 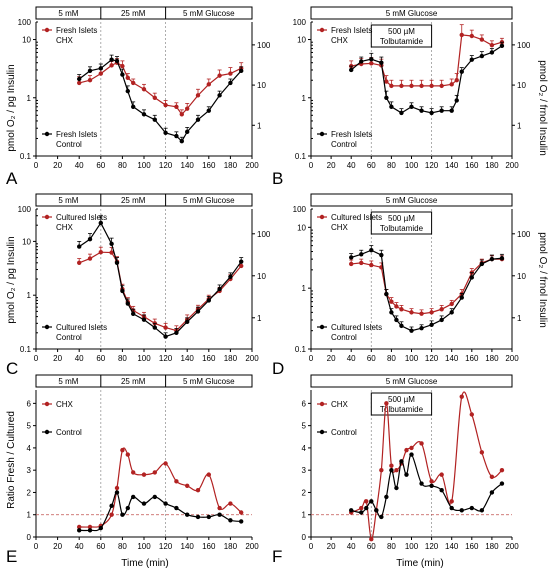 I want to click on x-tick-label: 140, so click(x=452, y=546).